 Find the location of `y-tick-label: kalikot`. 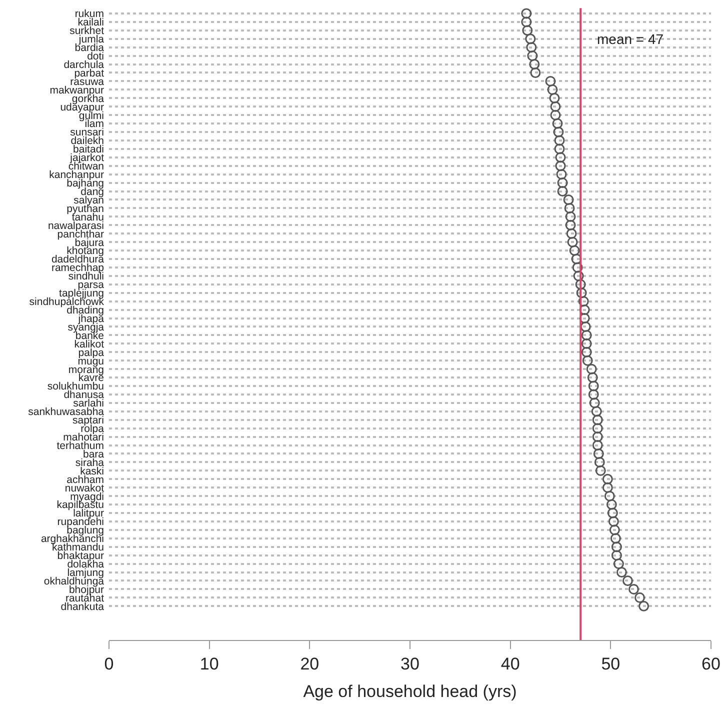

y-tick-label: kalikot is located at coordinates (89, 344).